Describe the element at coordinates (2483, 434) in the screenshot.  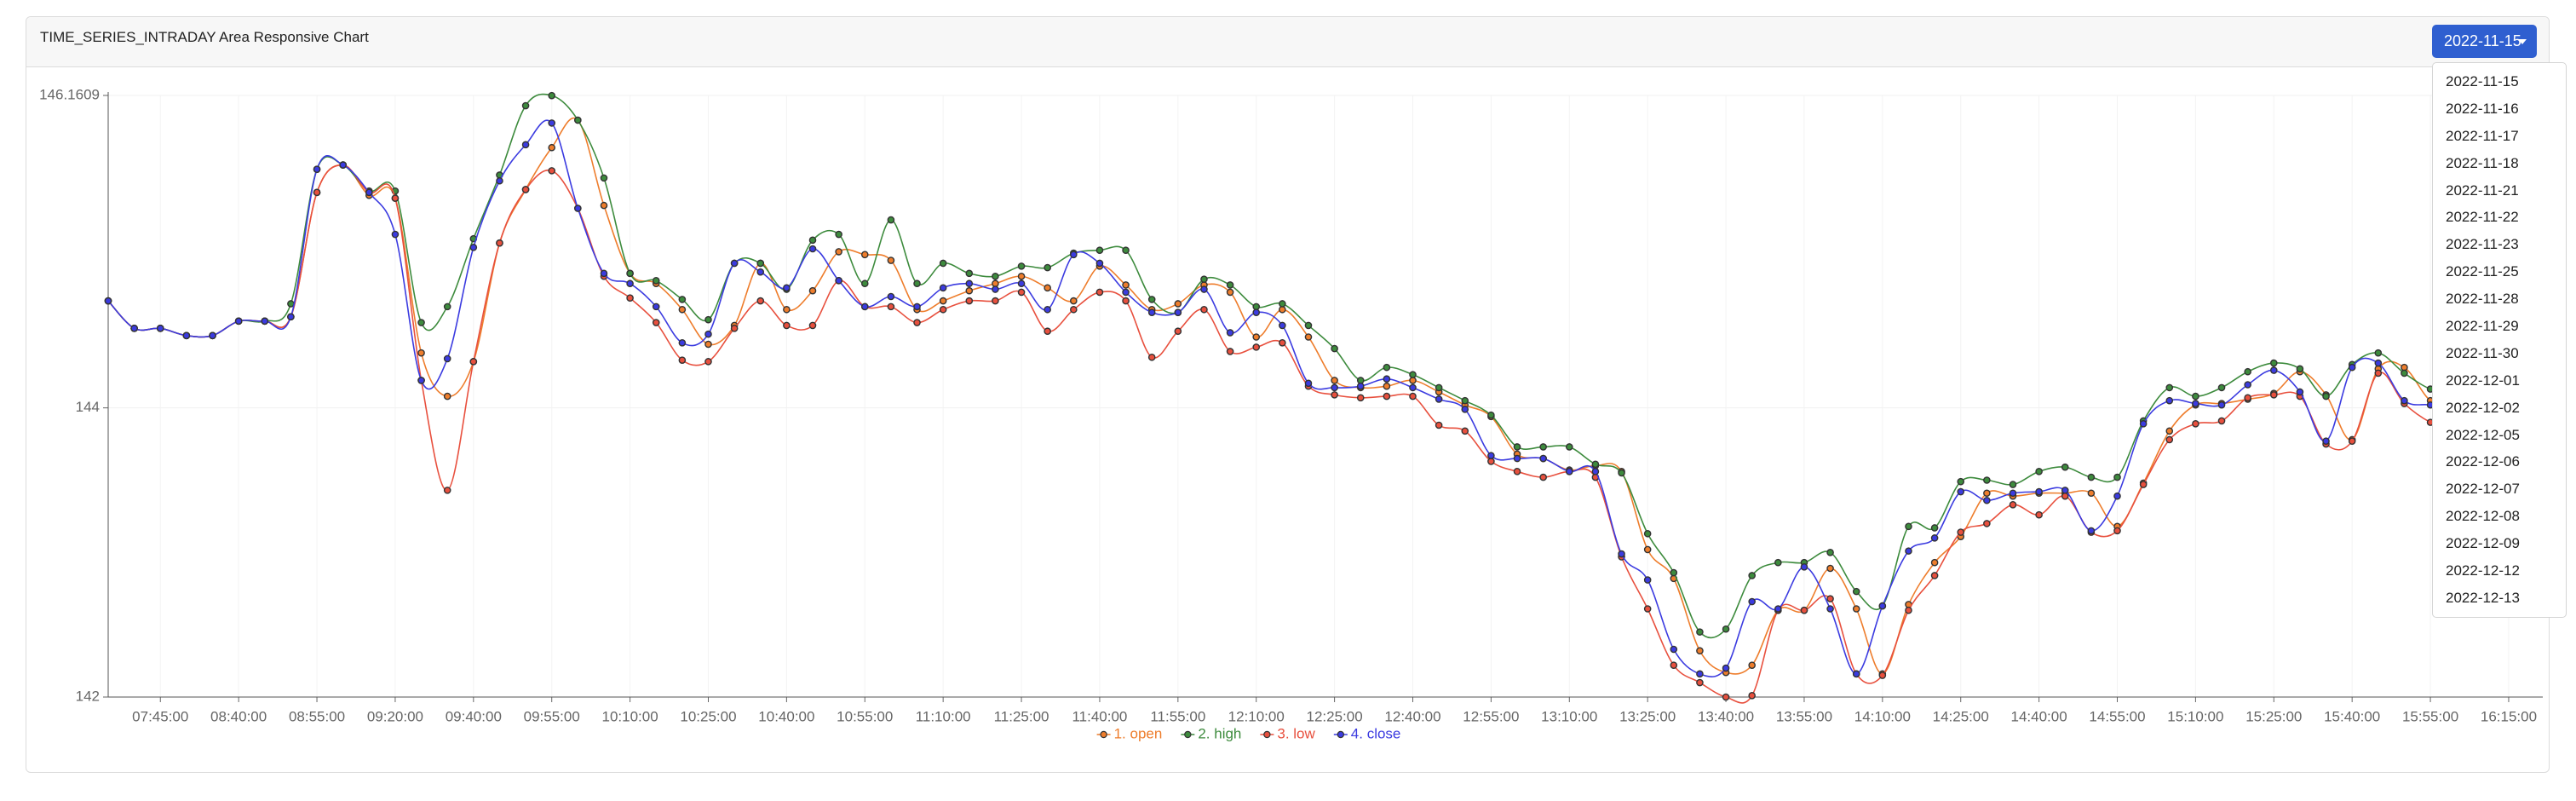
I see `dropdown-item: 2022-12-05` at that location.